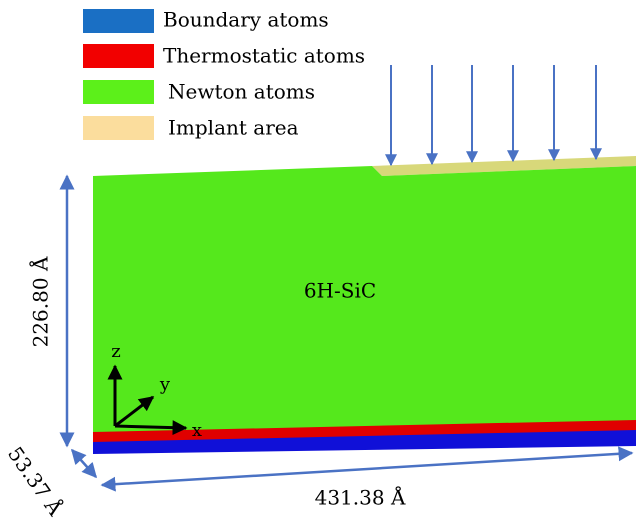 This screenshot has width=636, height=520. Describe the element at coordinates (264, 56) in the screenshot. I see `legend-label: Thermostatic atoms` at that location.